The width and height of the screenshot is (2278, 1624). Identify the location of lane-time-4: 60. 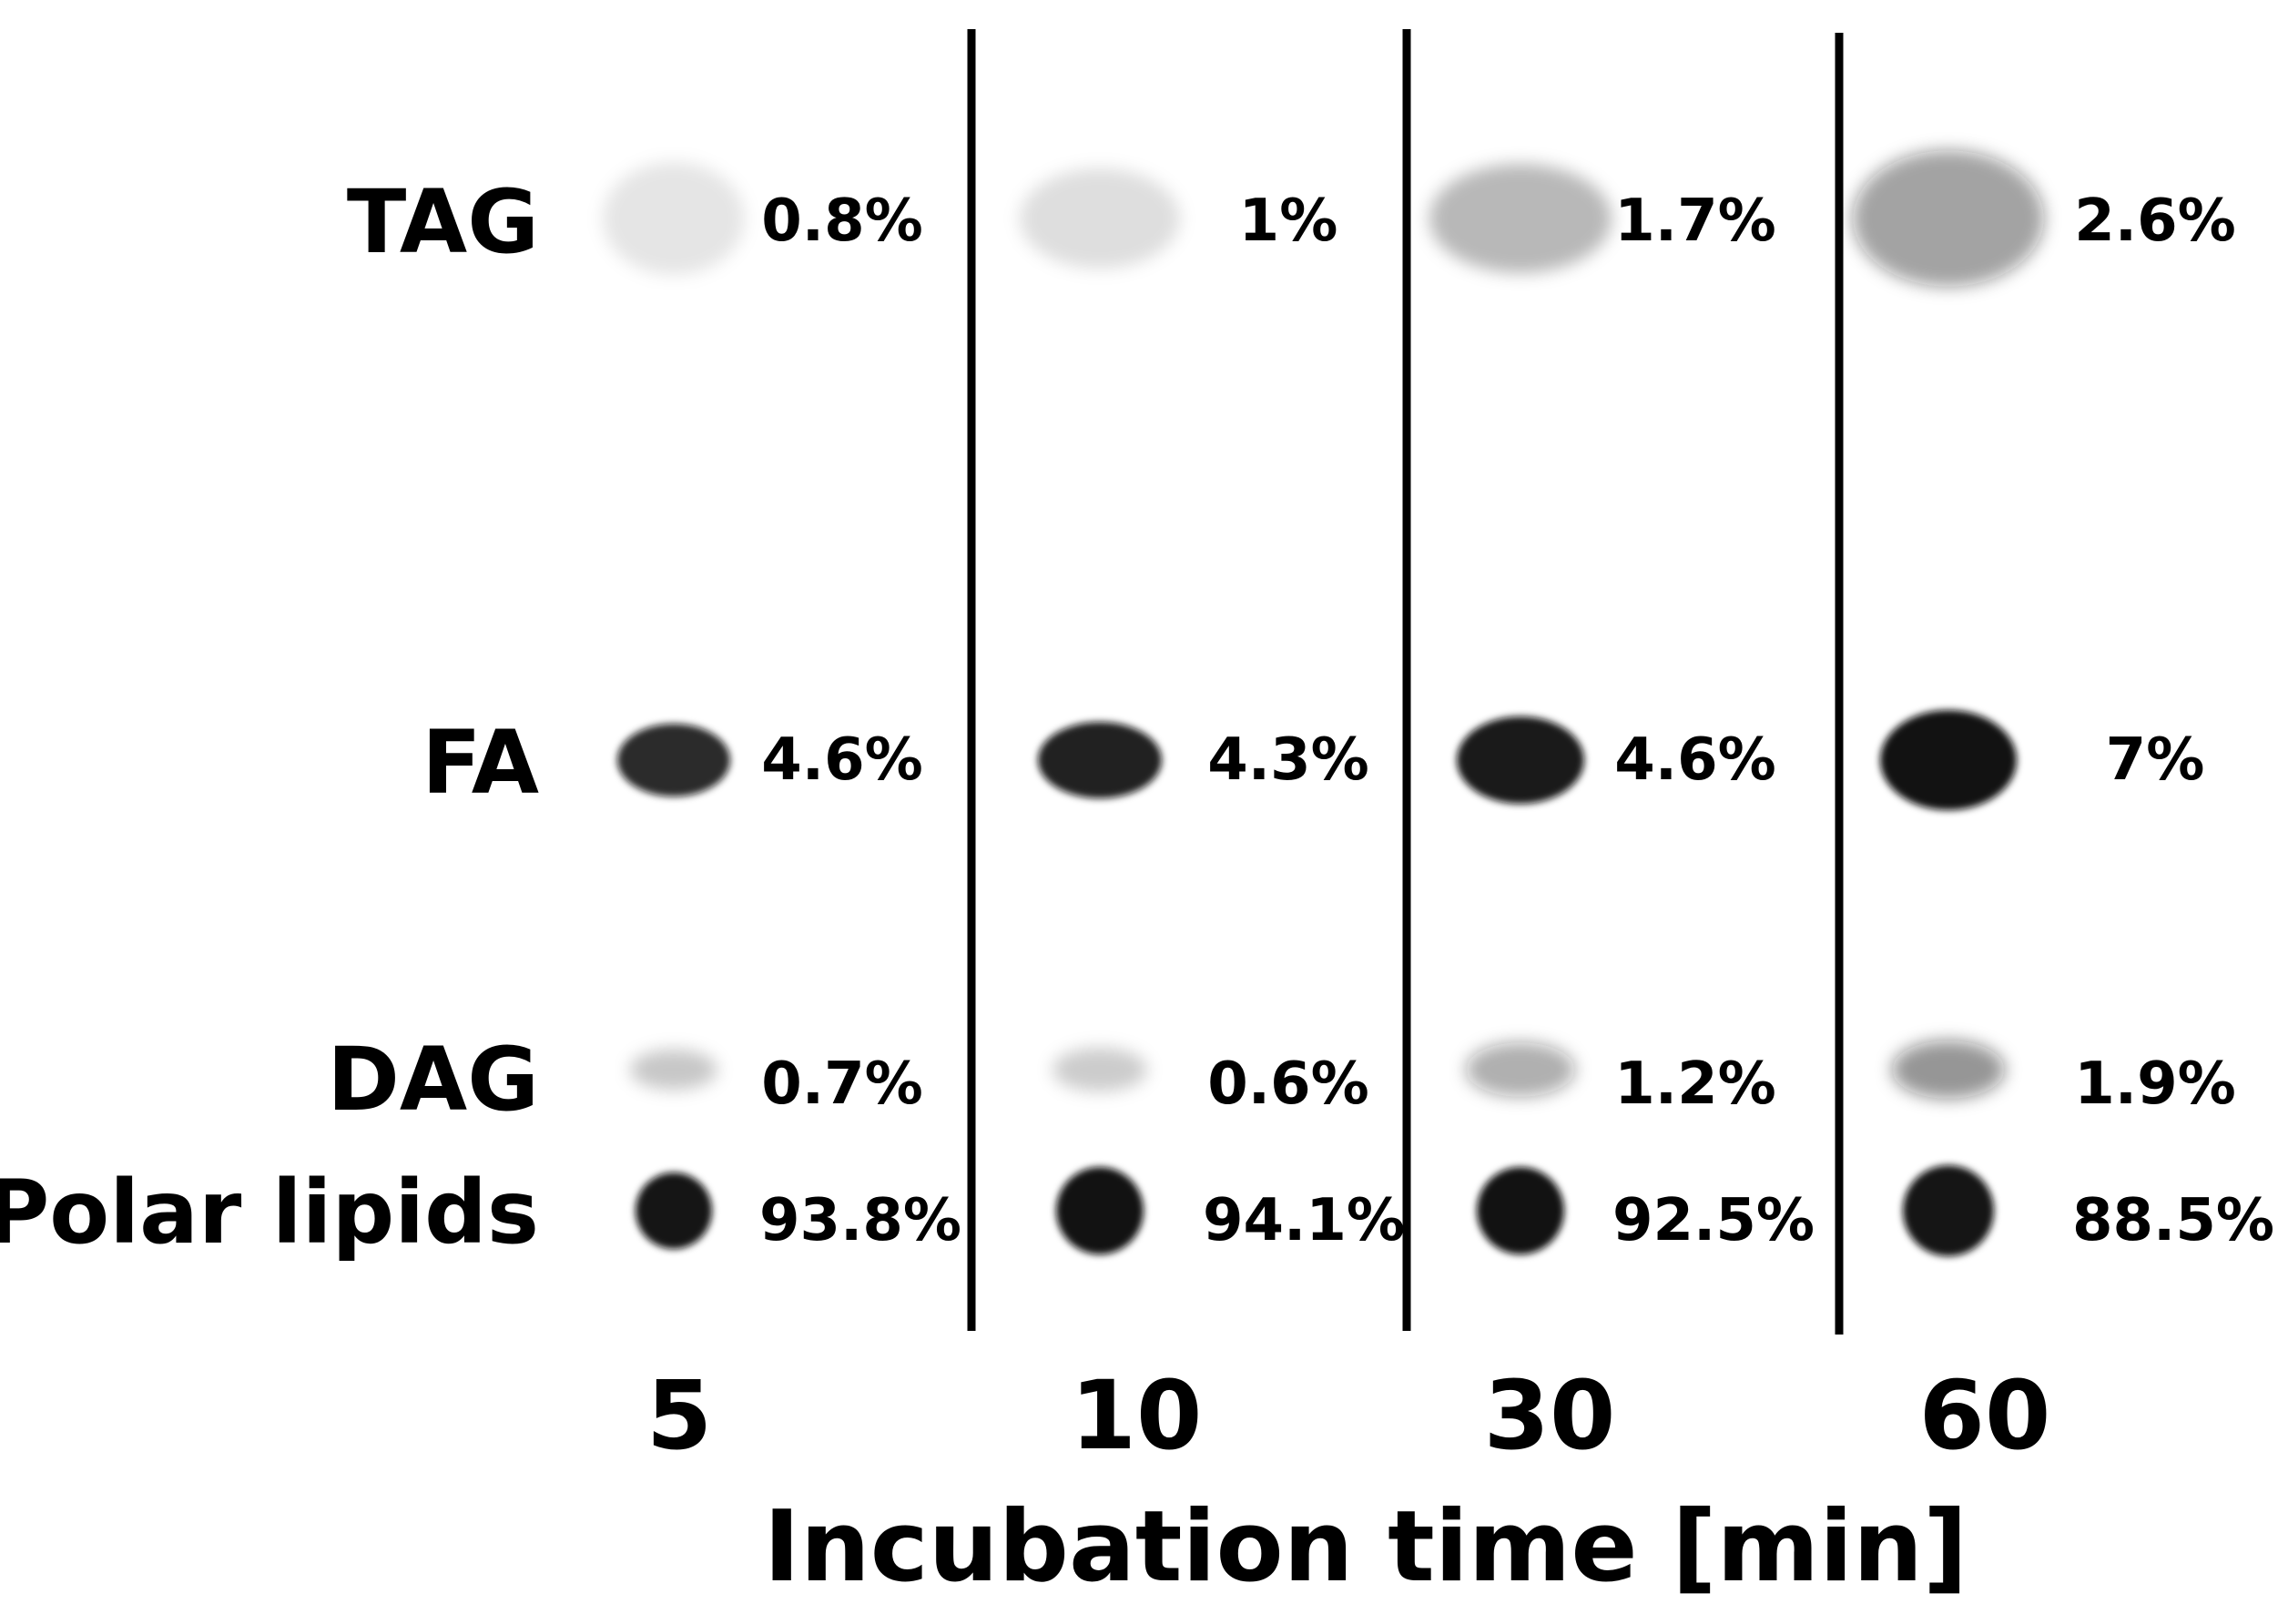
(1985, 1416).